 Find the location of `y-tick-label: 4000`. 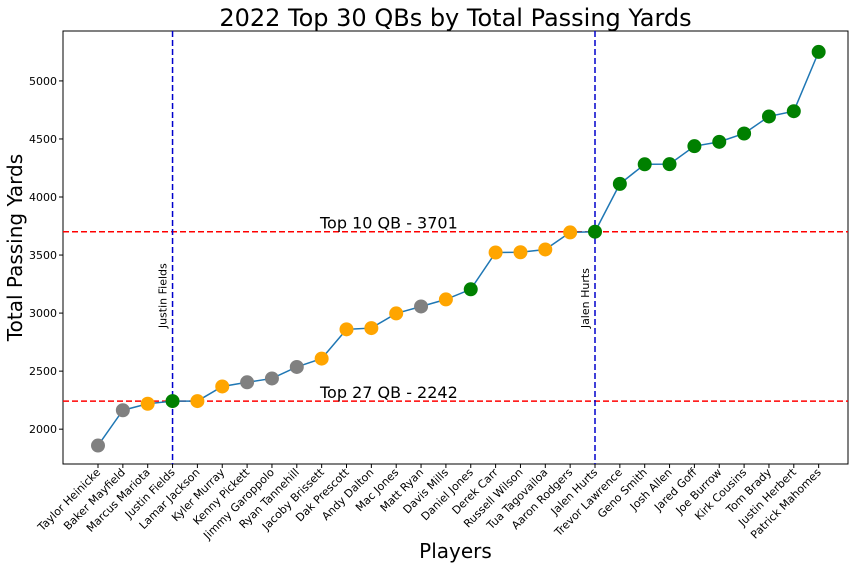

y-tick-label: 4000 is located at coordinates (43, 197).